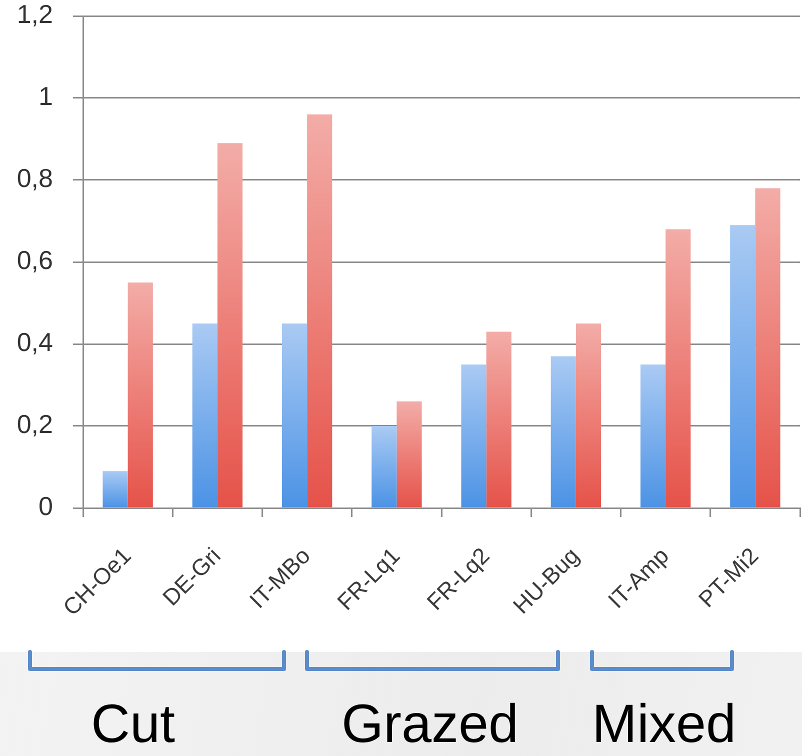 This screenshot has width=802, height=756. What do you see at coordinates (34, 178) in the screenshot?
I see `y-tick-label: 0,8` at bounding box center [34, 178].